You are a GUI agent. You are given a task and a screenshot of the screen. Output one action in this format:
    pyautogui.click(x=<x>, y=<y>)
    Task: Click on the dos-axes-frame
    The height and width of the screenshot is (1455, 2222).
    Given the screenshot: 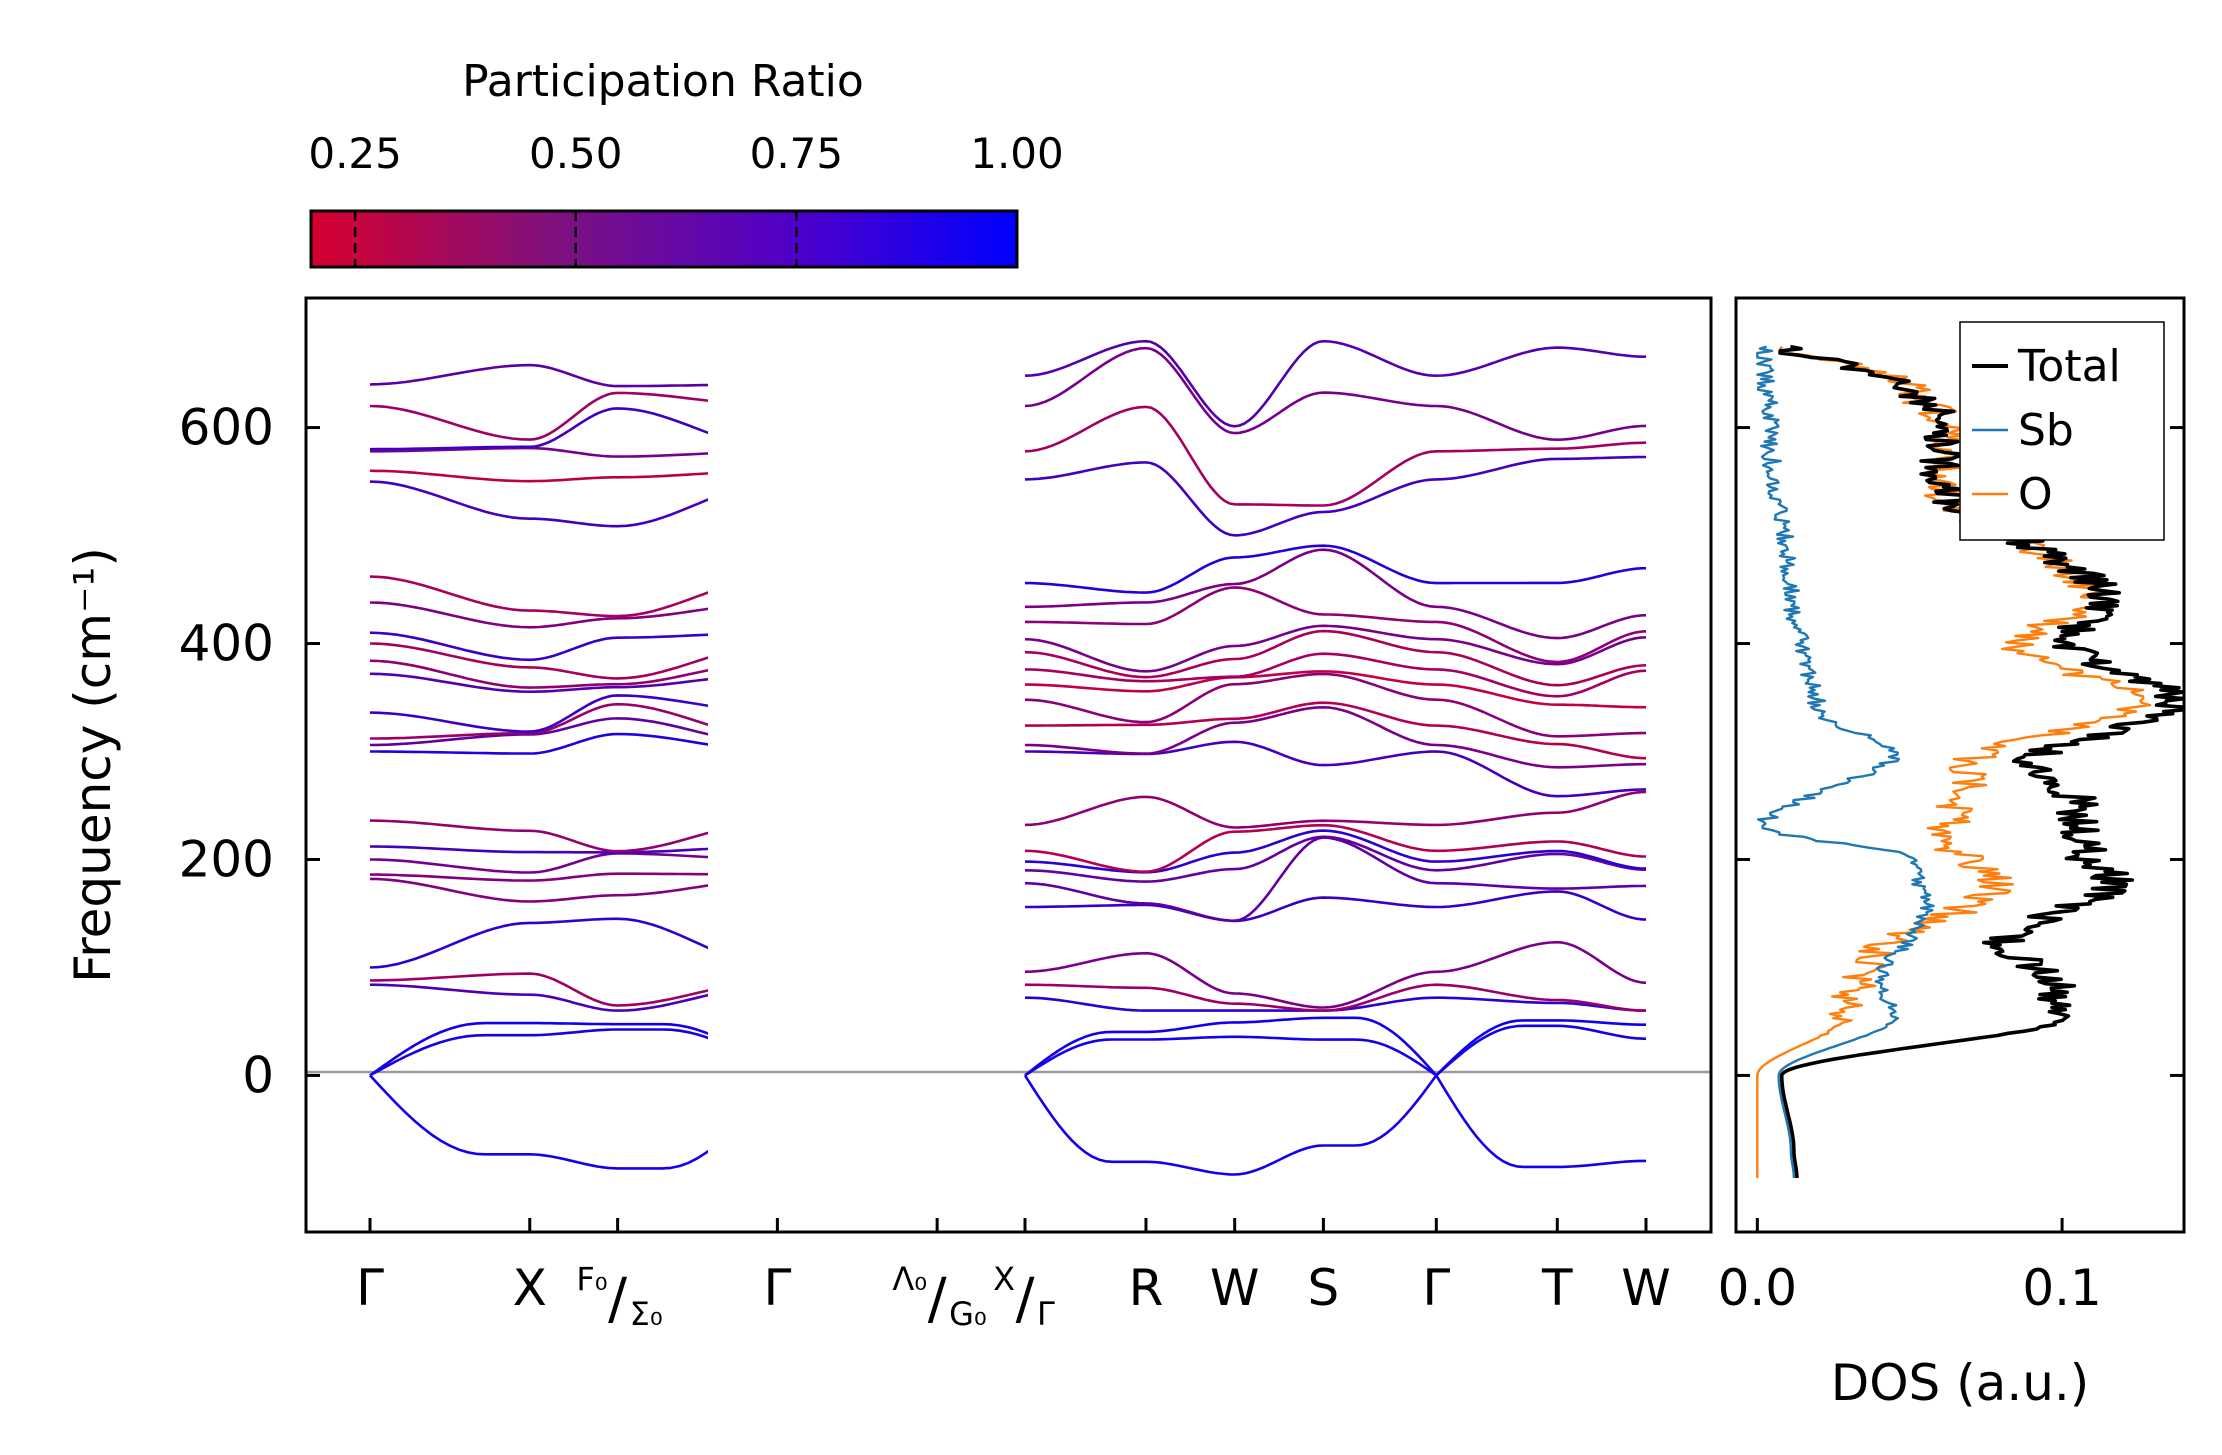 What is the action you would take?
    pyautogui.click(x=1960, y=765)
    